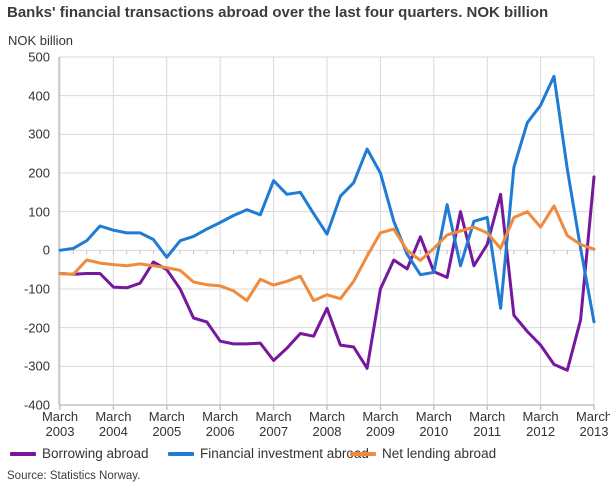 The image size is (610, 488). I want to click on x-tick-label: March 2011, so click(487, 424).